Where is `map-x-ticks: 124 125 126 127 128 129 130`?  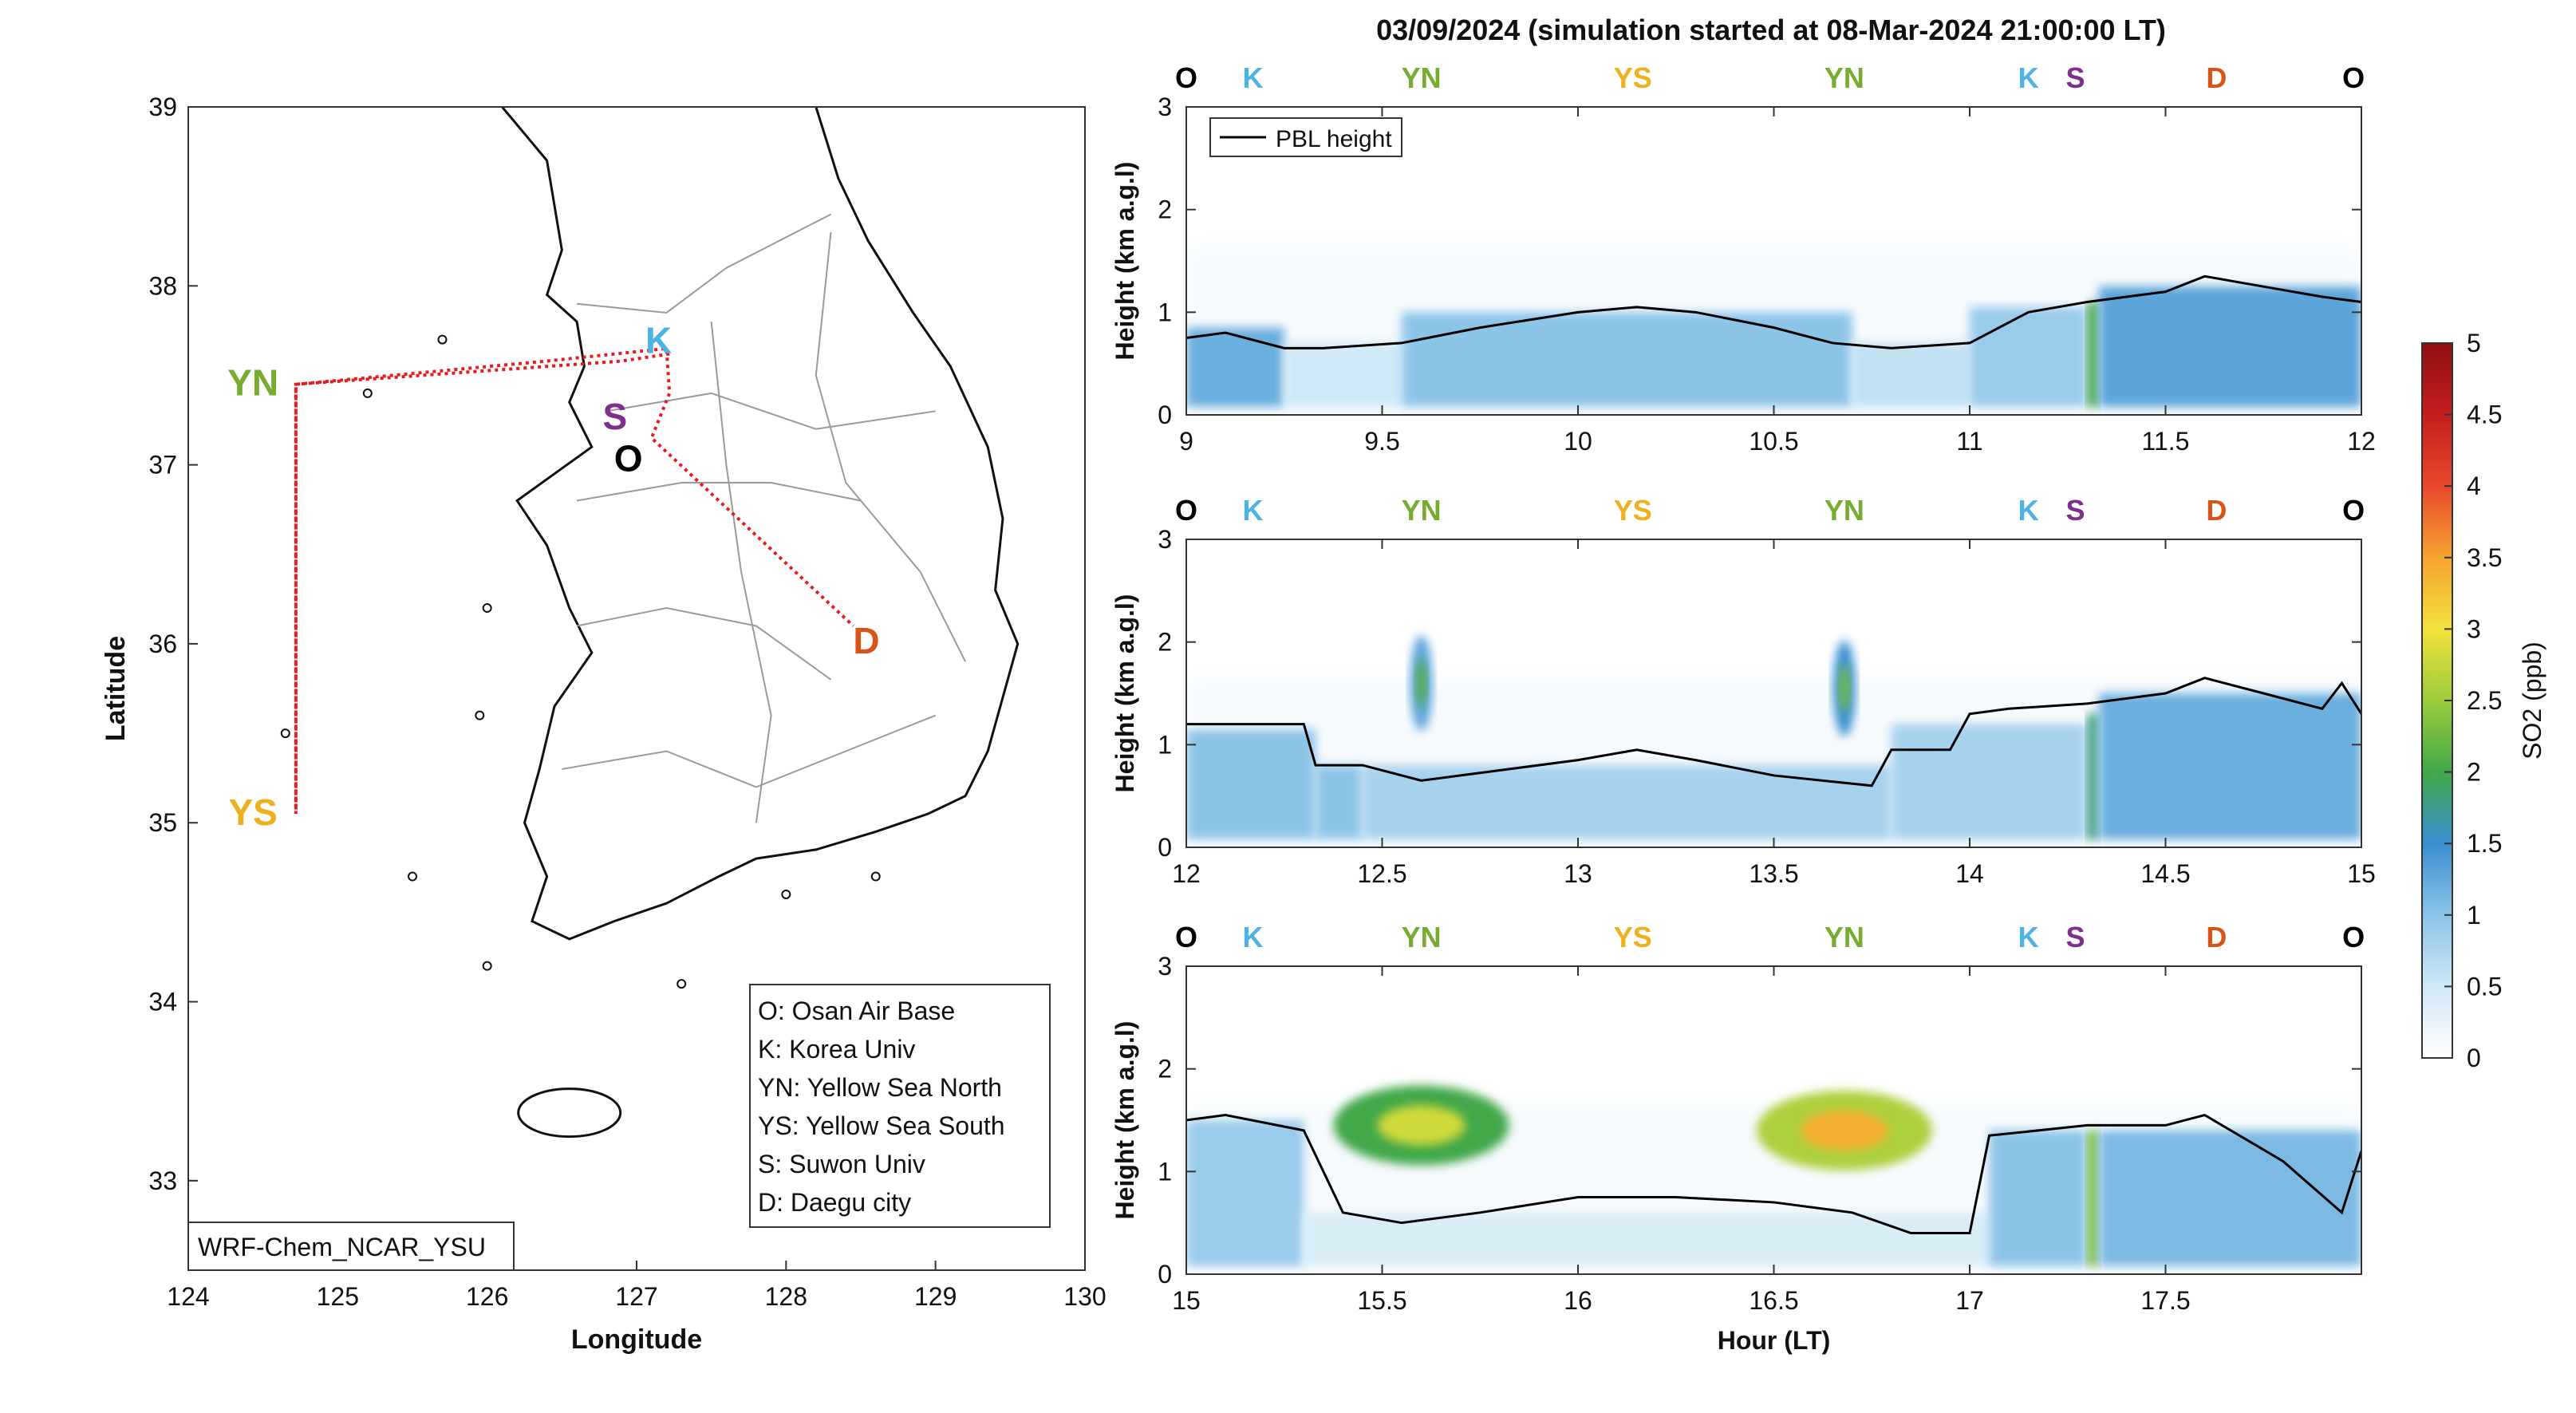 map-x-ticks: 124 125 126 127 128 129 130 is located at coordinates (637, 1286).